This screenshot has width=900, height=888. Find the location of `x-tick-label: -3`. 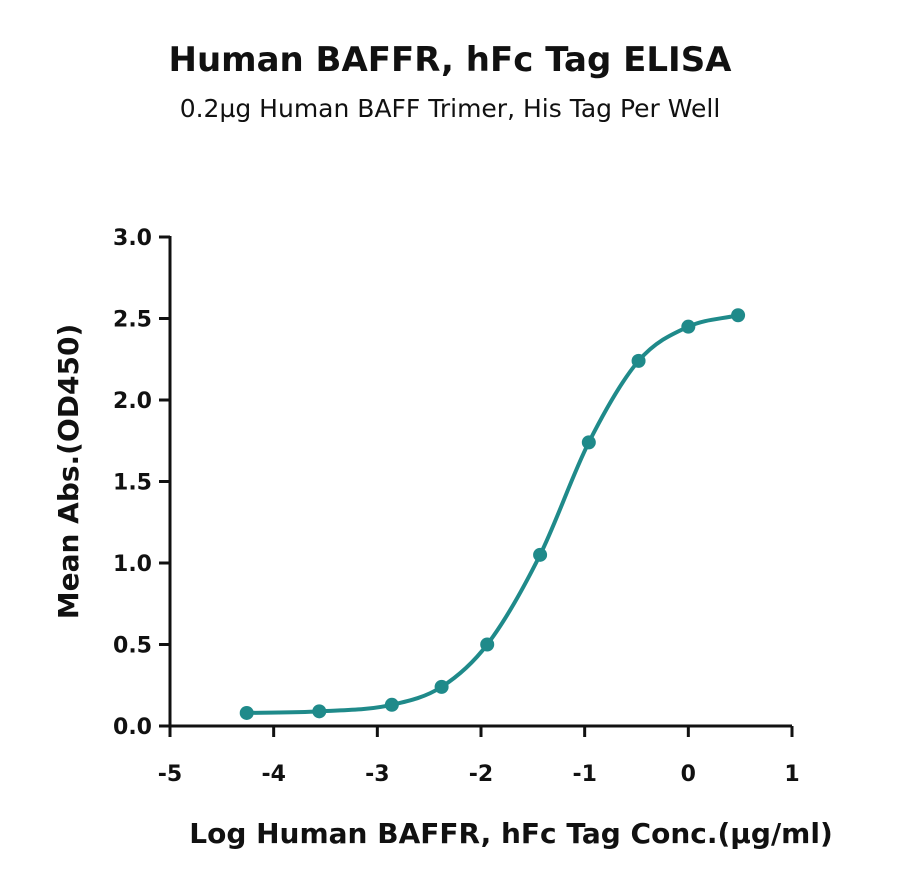

x-tick-label: -3 is located at coordinates (377, 774).